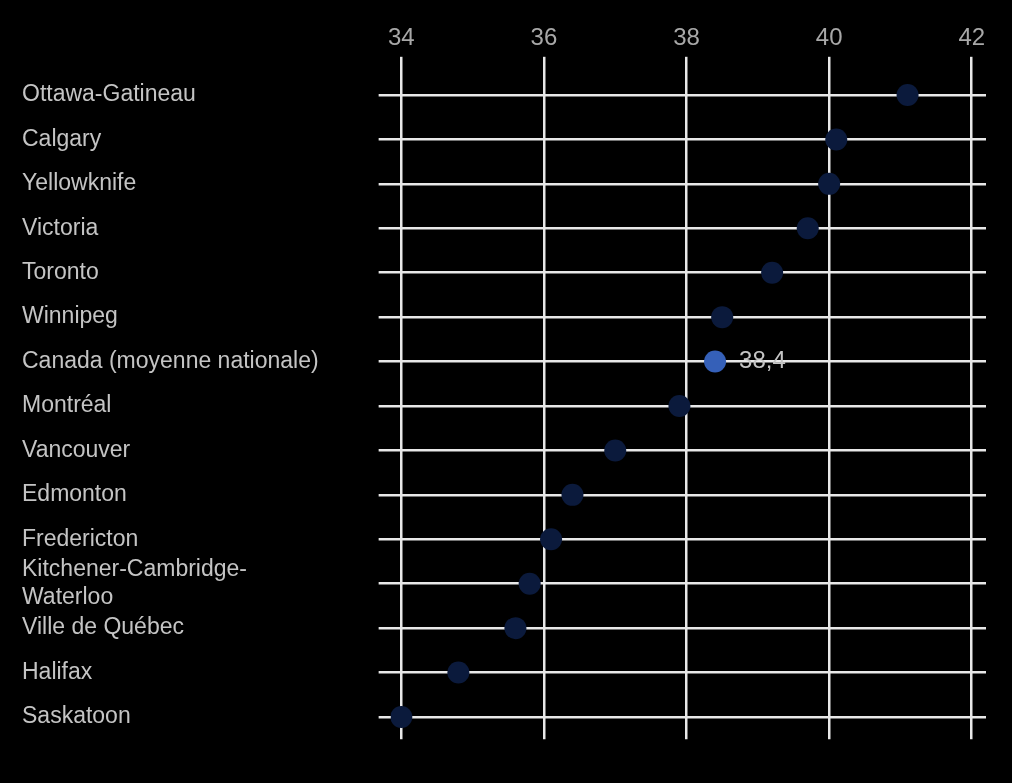 Image resolution: width=1012 pixels, height=783 pixels. I want to click on x-tick-label: 36, so click(544, 37).